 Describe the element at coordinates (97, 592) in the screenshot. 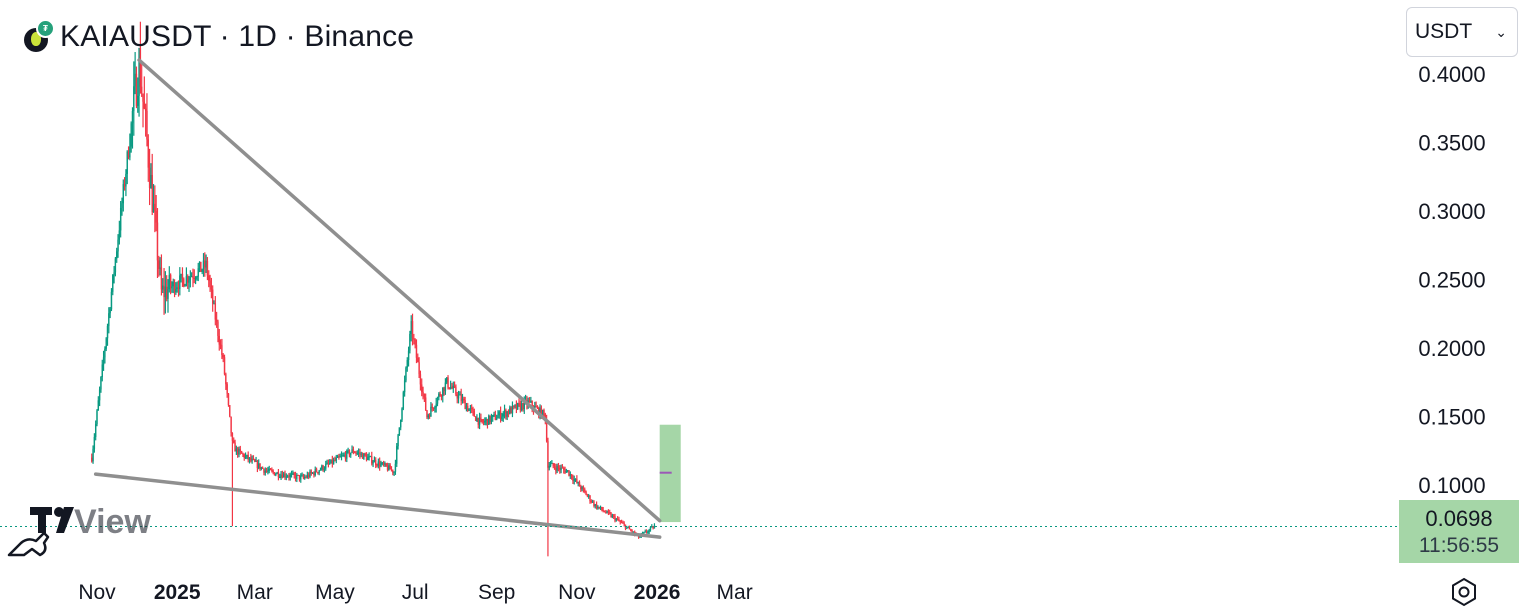

I see `x-tick-label: Nov` at that location.